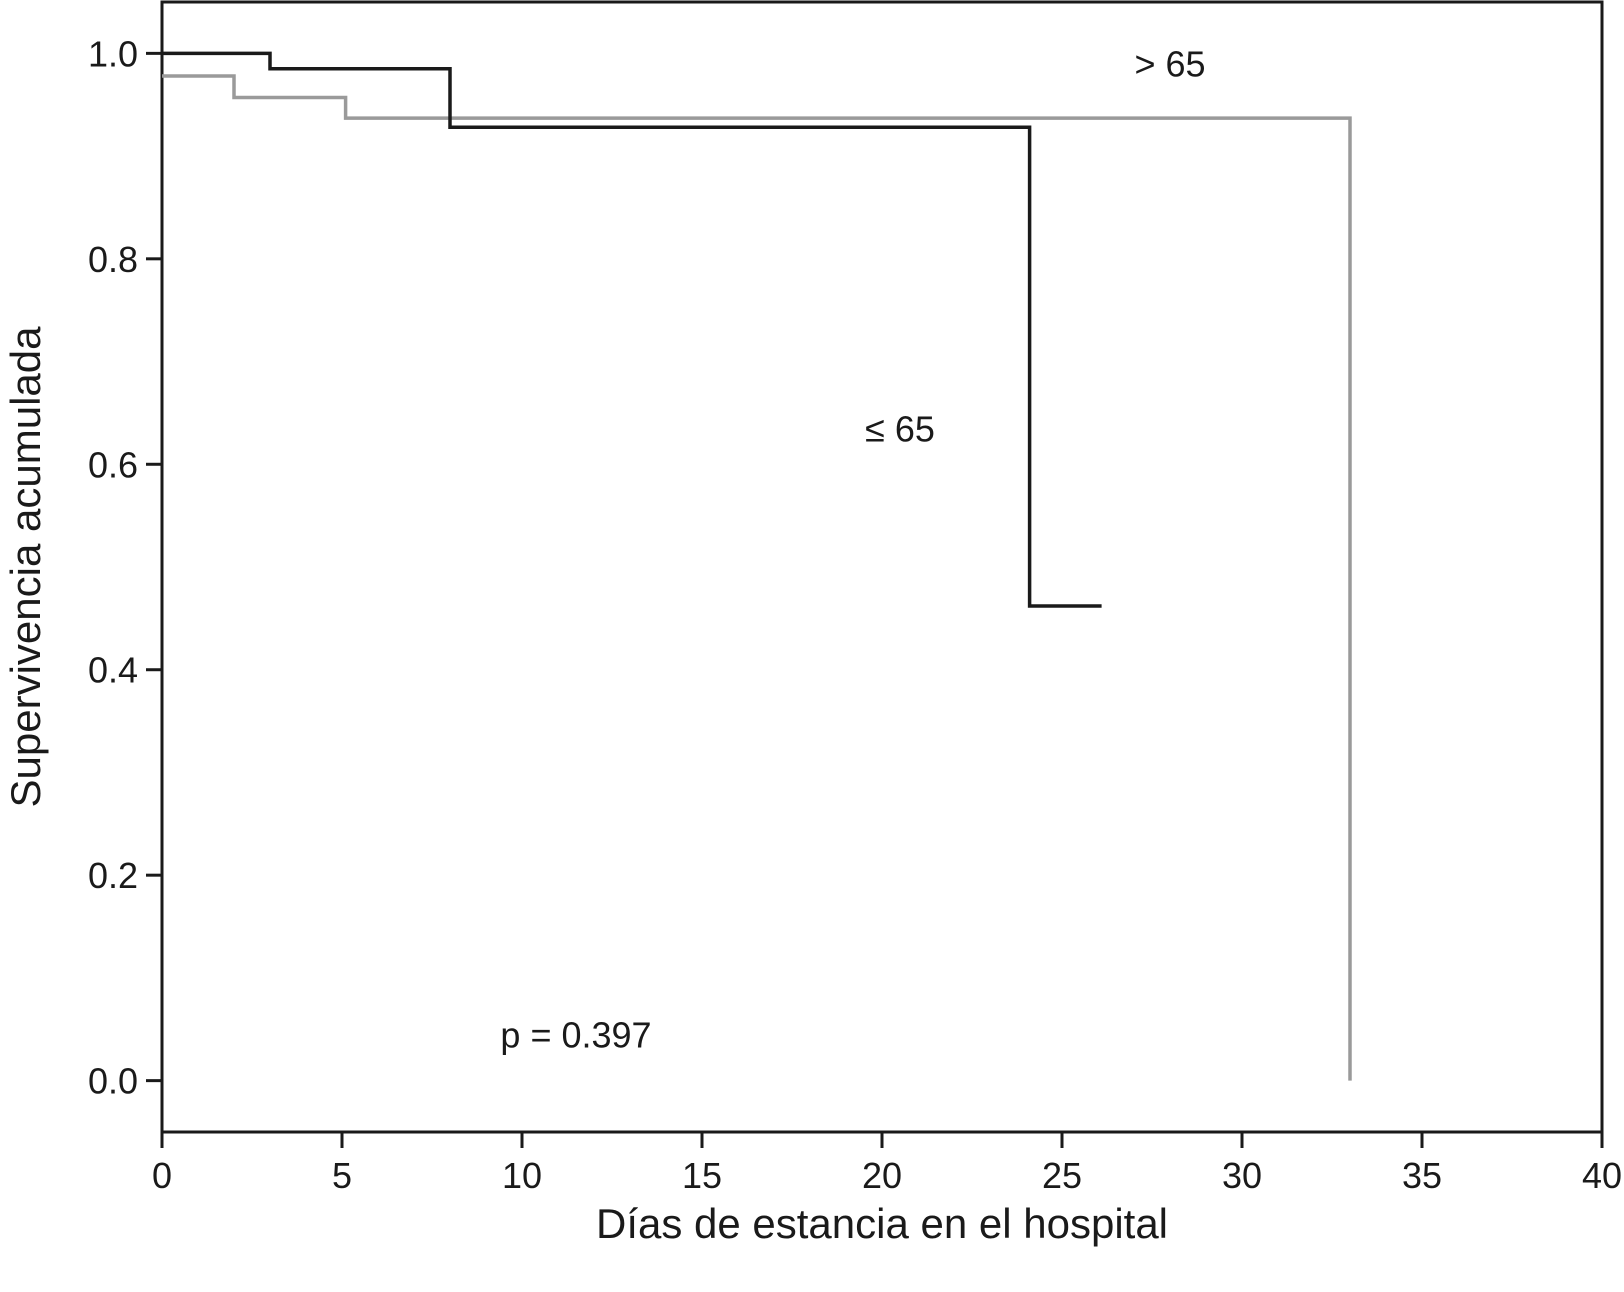 The width and height of the screenshot is (1624, 1292). What do you see at coordinates (113, 1081) in the screenshot?
I see `y-tick-label: 0.0` at bounding box center [113, 1081].